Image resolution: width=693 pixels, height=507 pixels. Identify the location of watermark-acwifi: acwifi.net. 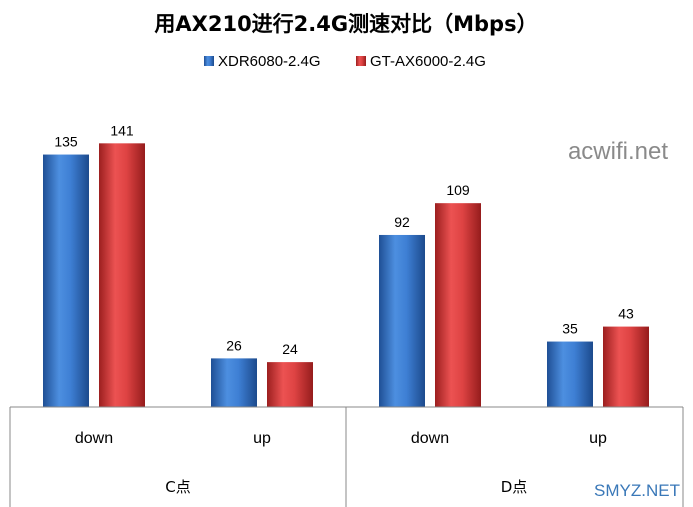
(618, 151).